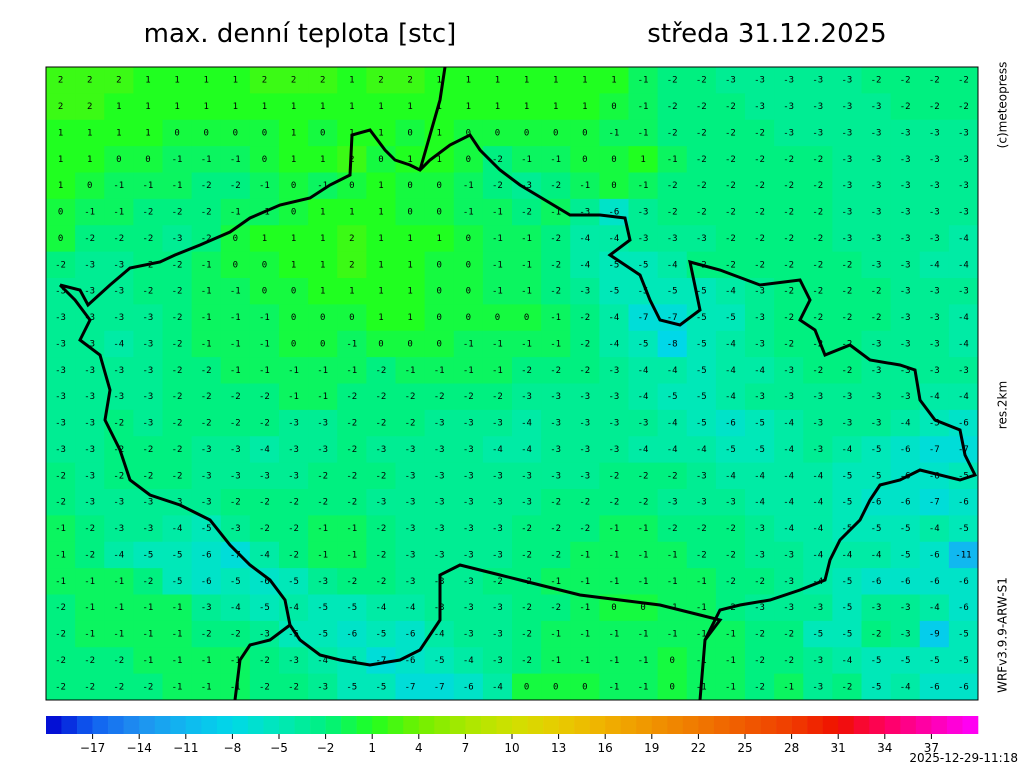 The image size is (1024, 768). What do you see at coordinates (439, 687) in the screenshot?
I see `field-value: -7` at bounding box center [439, 687].